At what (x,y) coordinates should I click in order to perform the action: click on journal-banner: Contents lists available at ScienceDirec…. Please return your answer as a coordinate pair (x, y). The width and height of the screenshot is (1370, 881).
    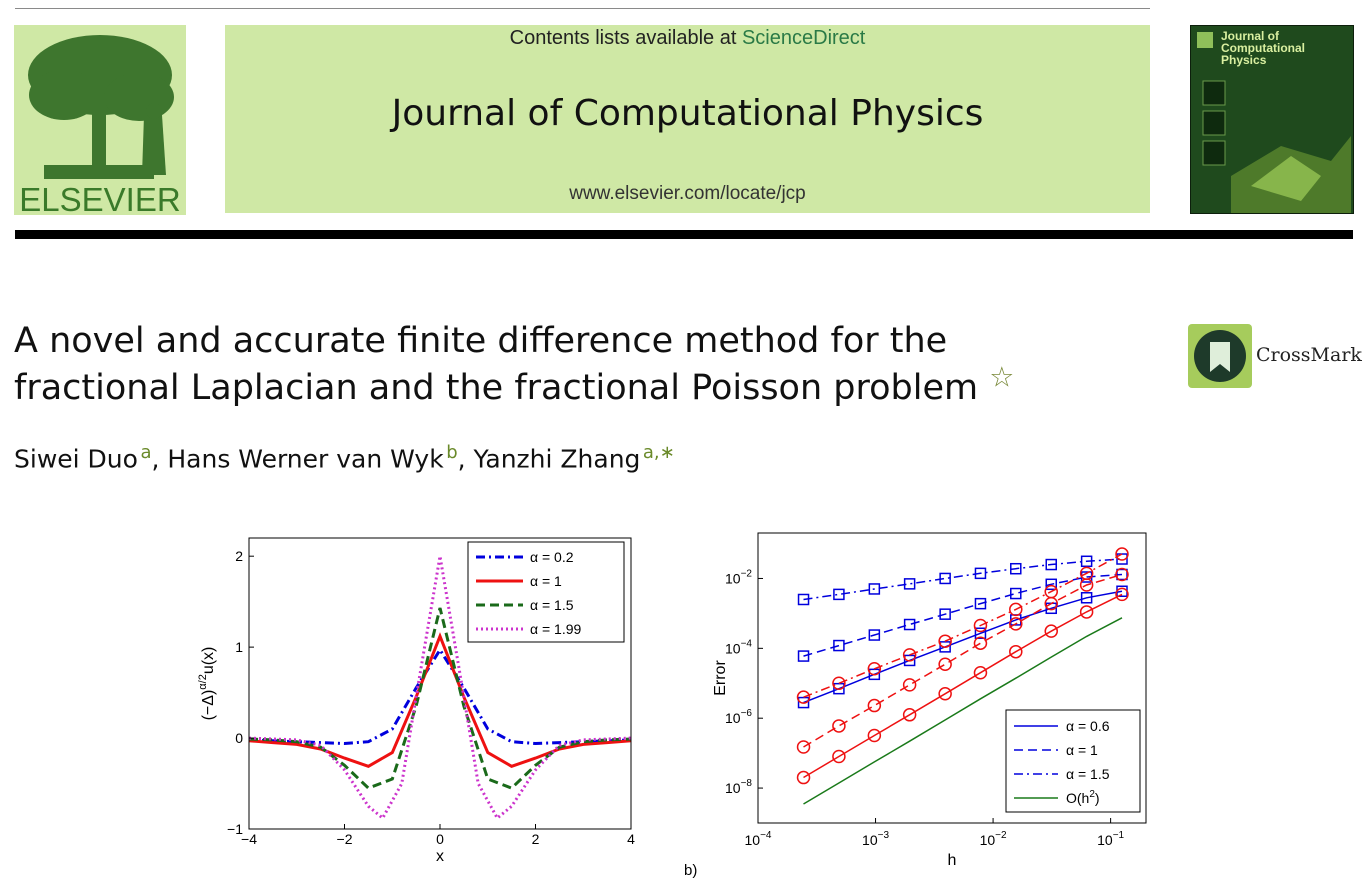
    Looking at the image, I should click on (687, 119).